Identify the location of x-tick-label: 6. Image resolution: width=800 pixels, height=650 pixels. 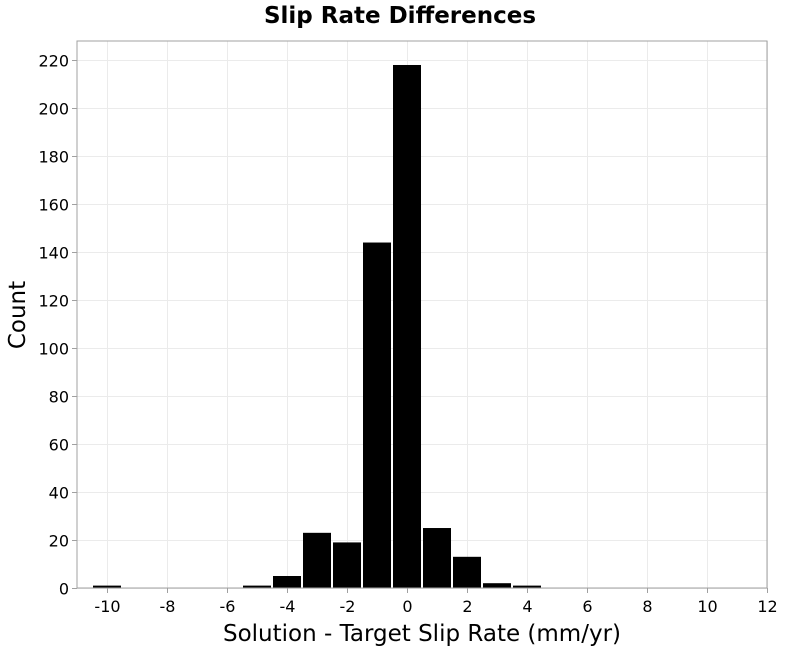
(587, 606).